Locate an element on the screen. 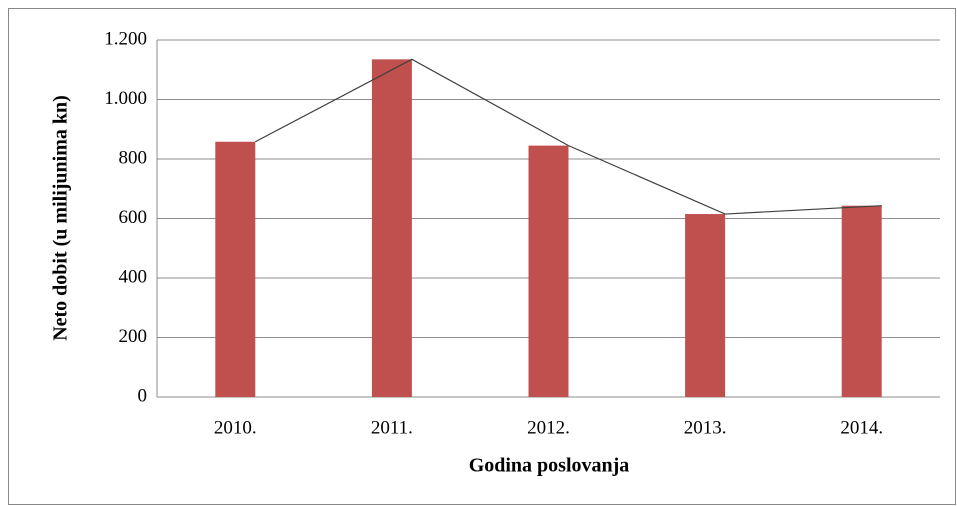  y-tick-label: 800 is located at coordinates (133, 157).